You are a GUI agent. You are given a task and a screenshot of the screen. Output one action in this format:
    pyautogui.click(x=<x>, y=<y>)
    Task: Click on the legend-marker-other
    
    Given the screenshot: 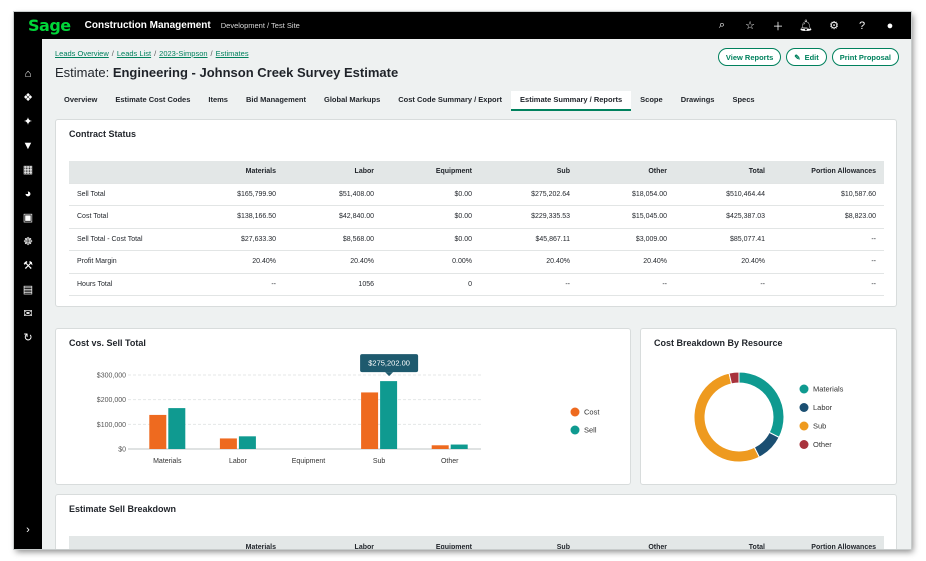 What is the action you would take?
    pyautogui.click(x=804, y=444)
    